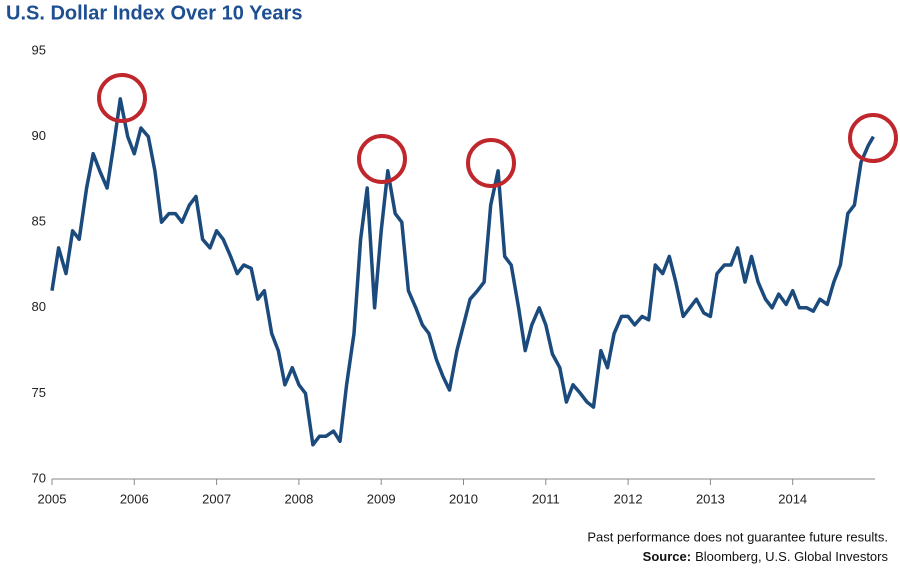 The image size is (900, 570). Describe the element at coordinates (546, 498) in the screenshot. I see `x-tick-label: 2011` at that location.